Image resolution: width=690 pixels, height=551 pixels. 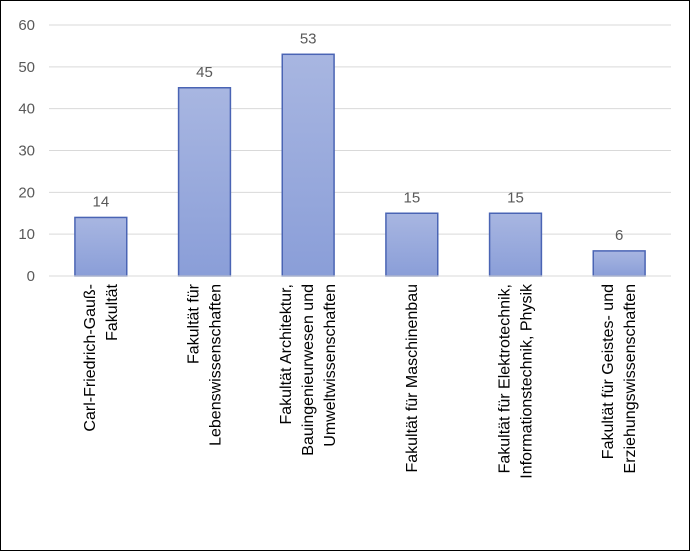 What do you see at coordinates (26, 234) in the screenshot?
I see `y-tick-label: 10` at bounding box center [26, 234].